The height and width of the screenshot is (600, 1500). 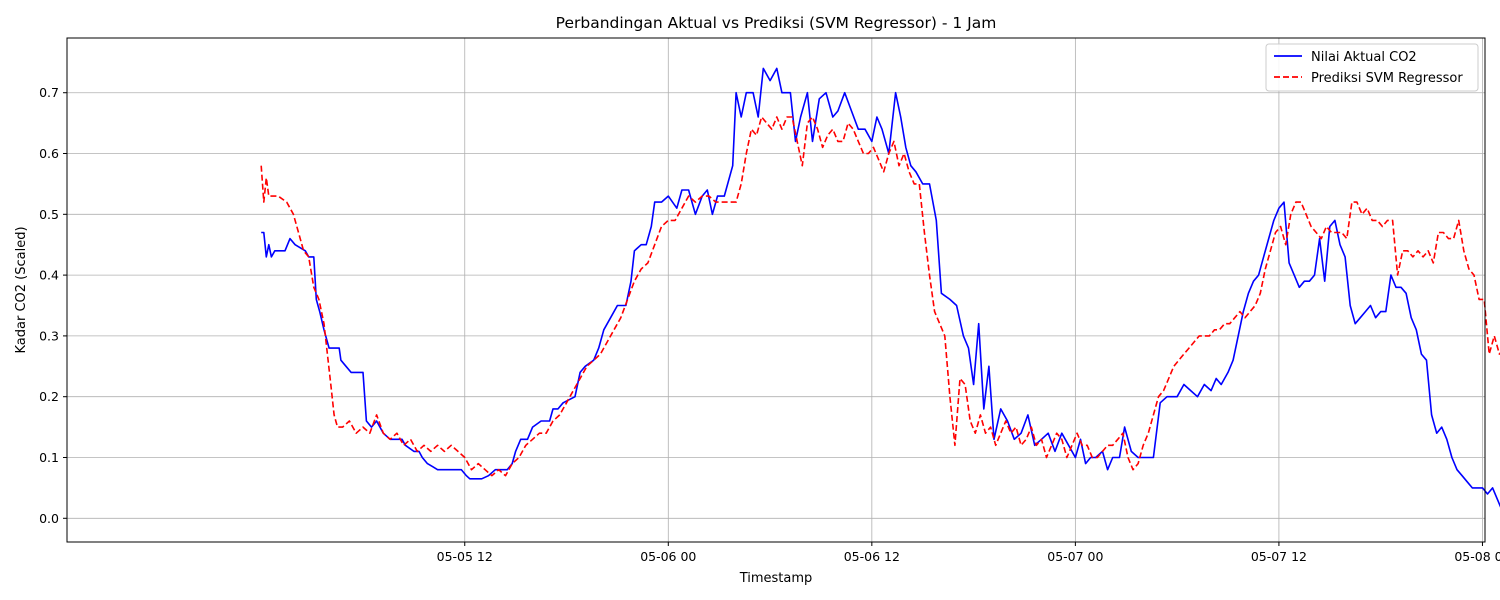 I want to click on legend-label-actual: Nilai Aktual CO2, so click(x=1364, y=57).